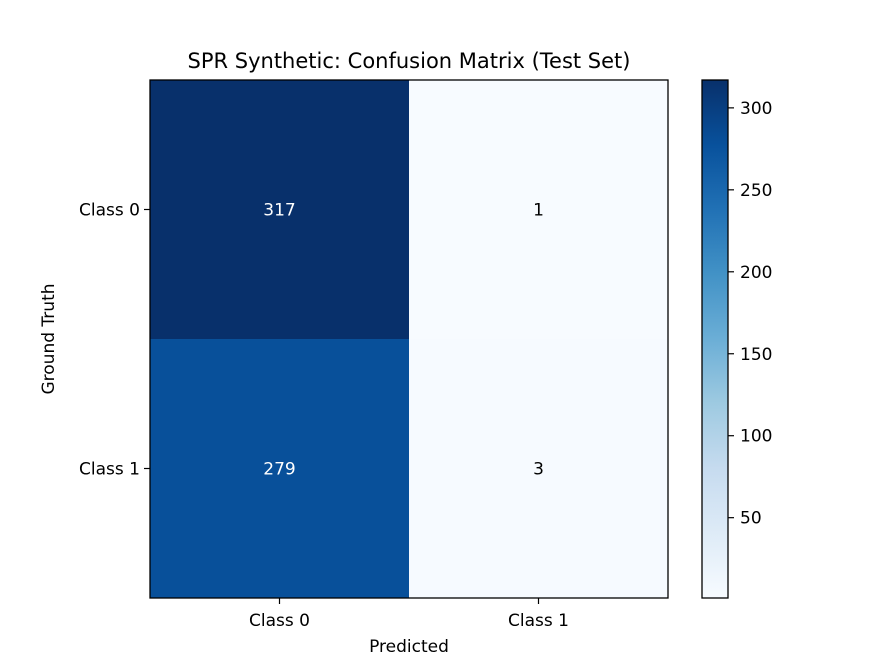  I want to click on x-axis-ticks: Class 0 Class 1, so click(409, 614).